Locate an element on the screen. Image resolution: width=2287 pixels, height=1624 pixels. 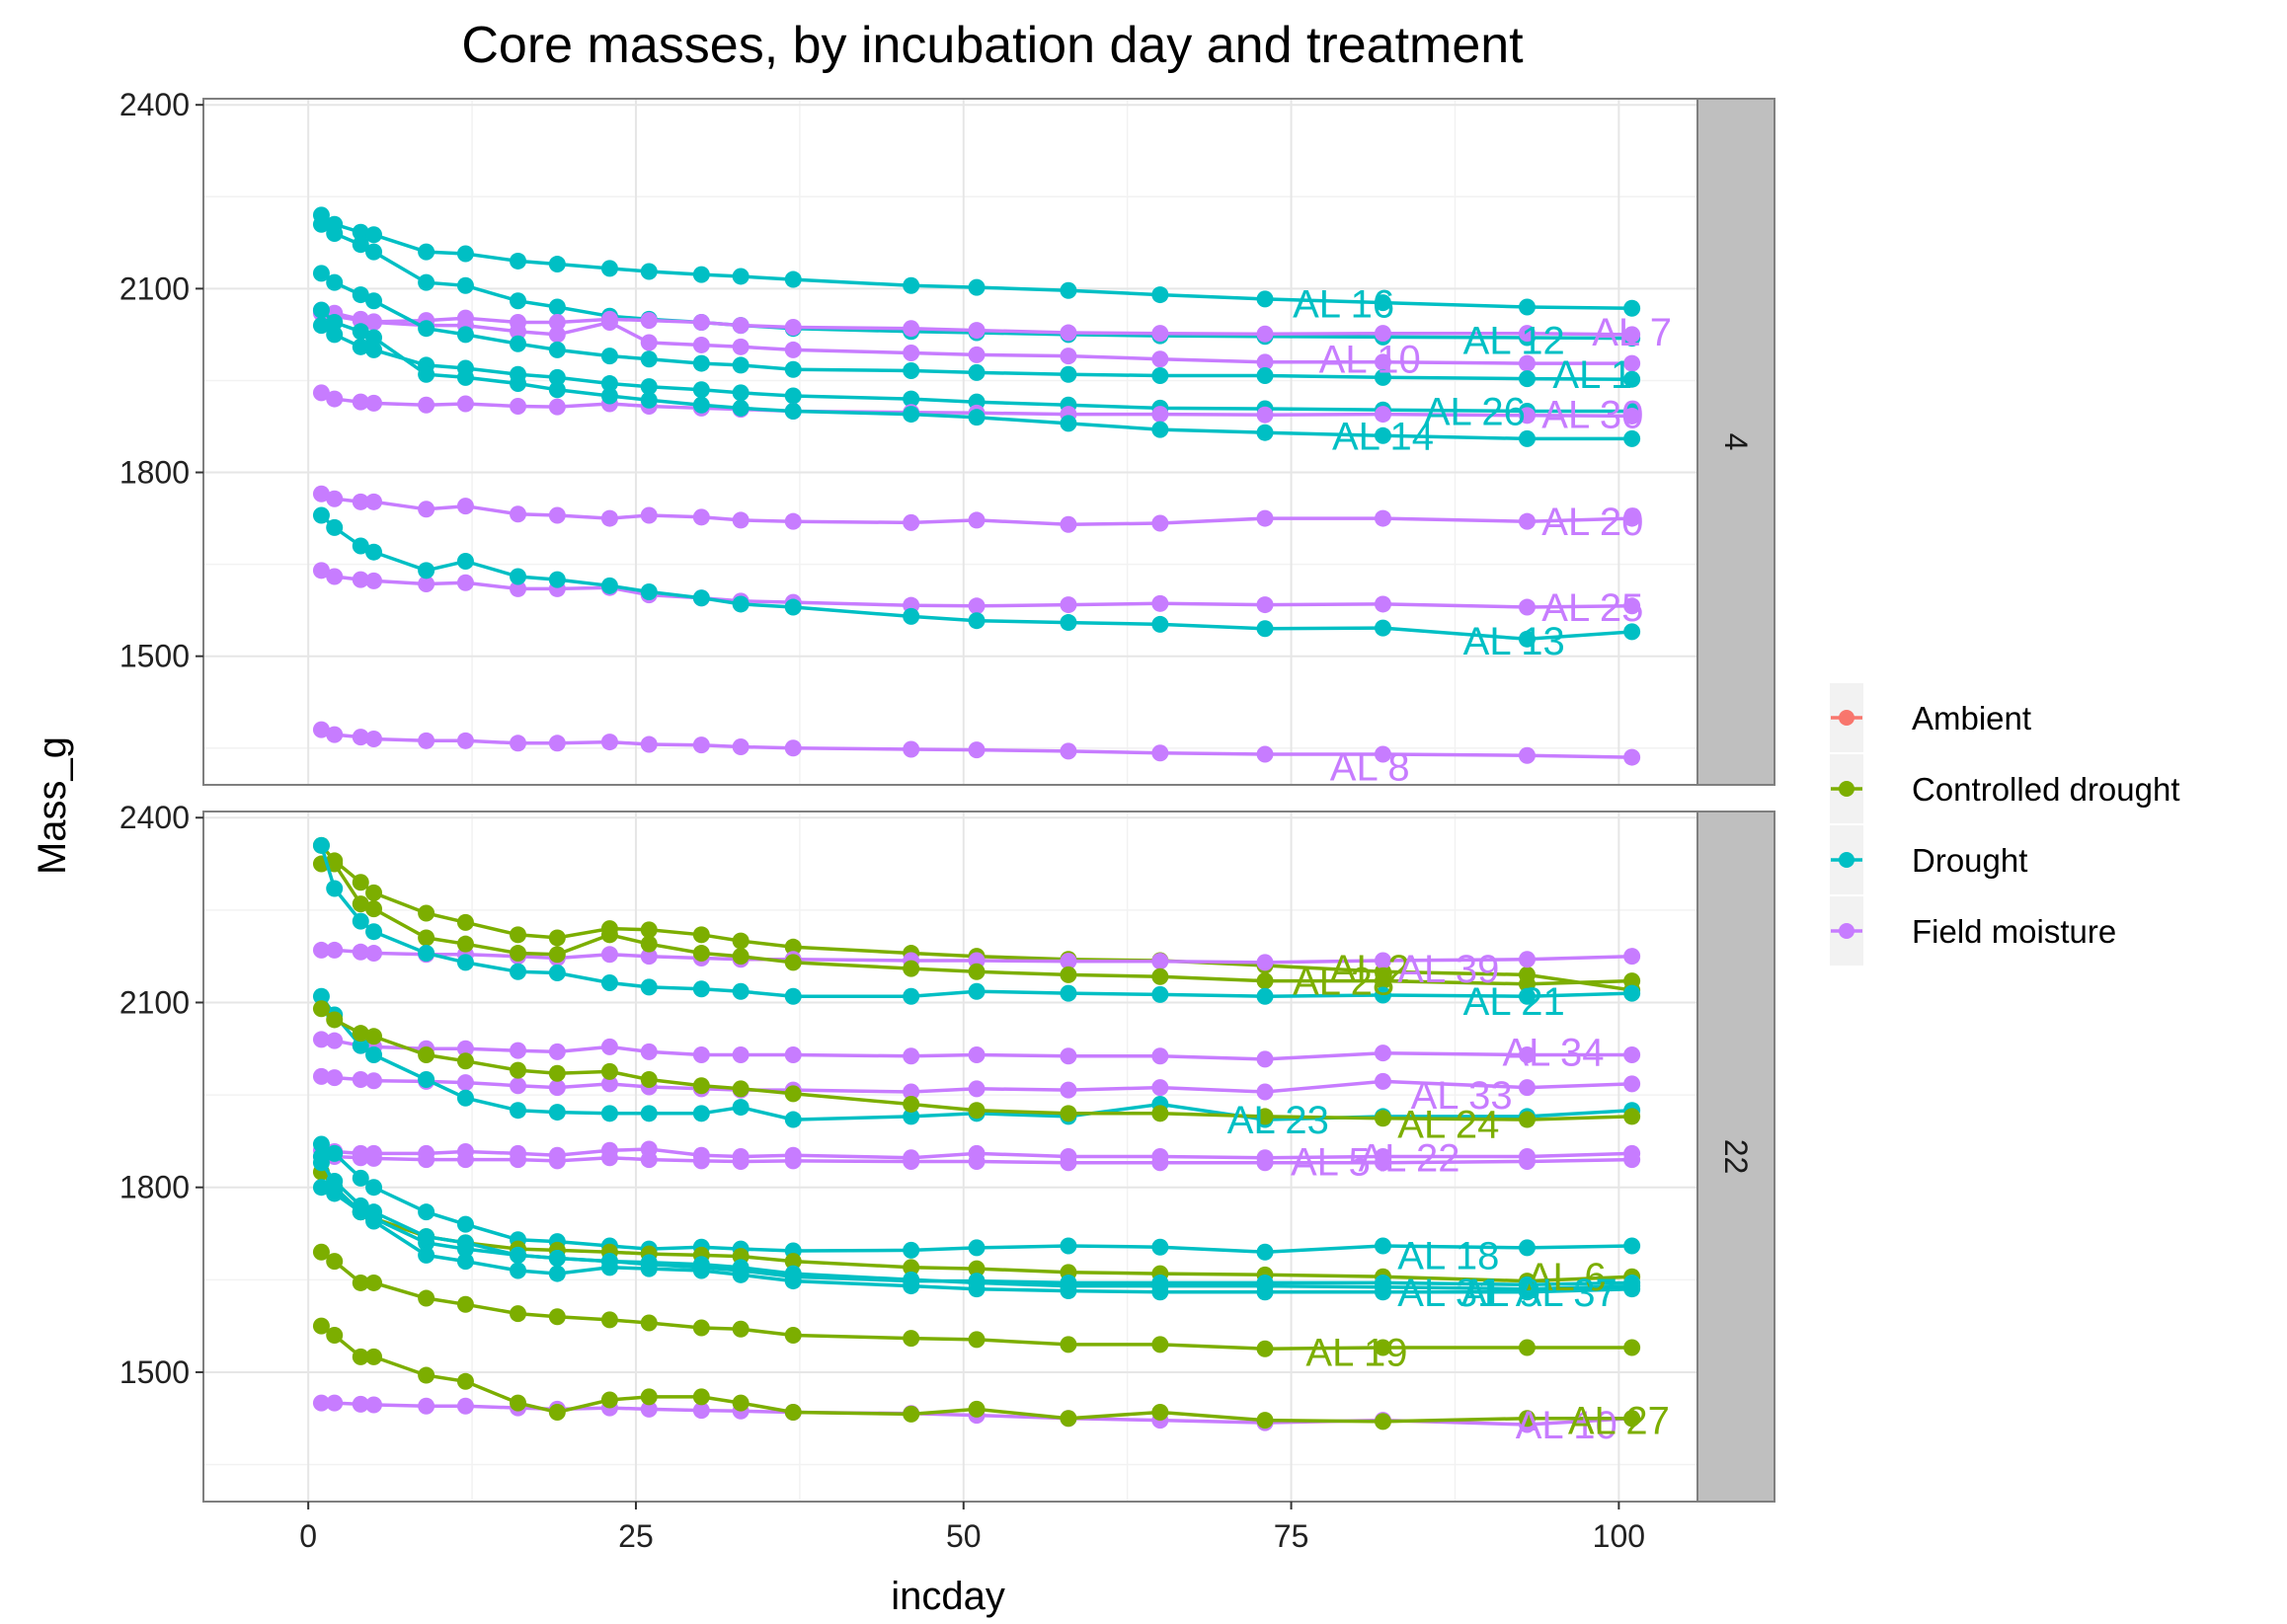
series-label: AL 12 is located at coordinates (1514, 340).